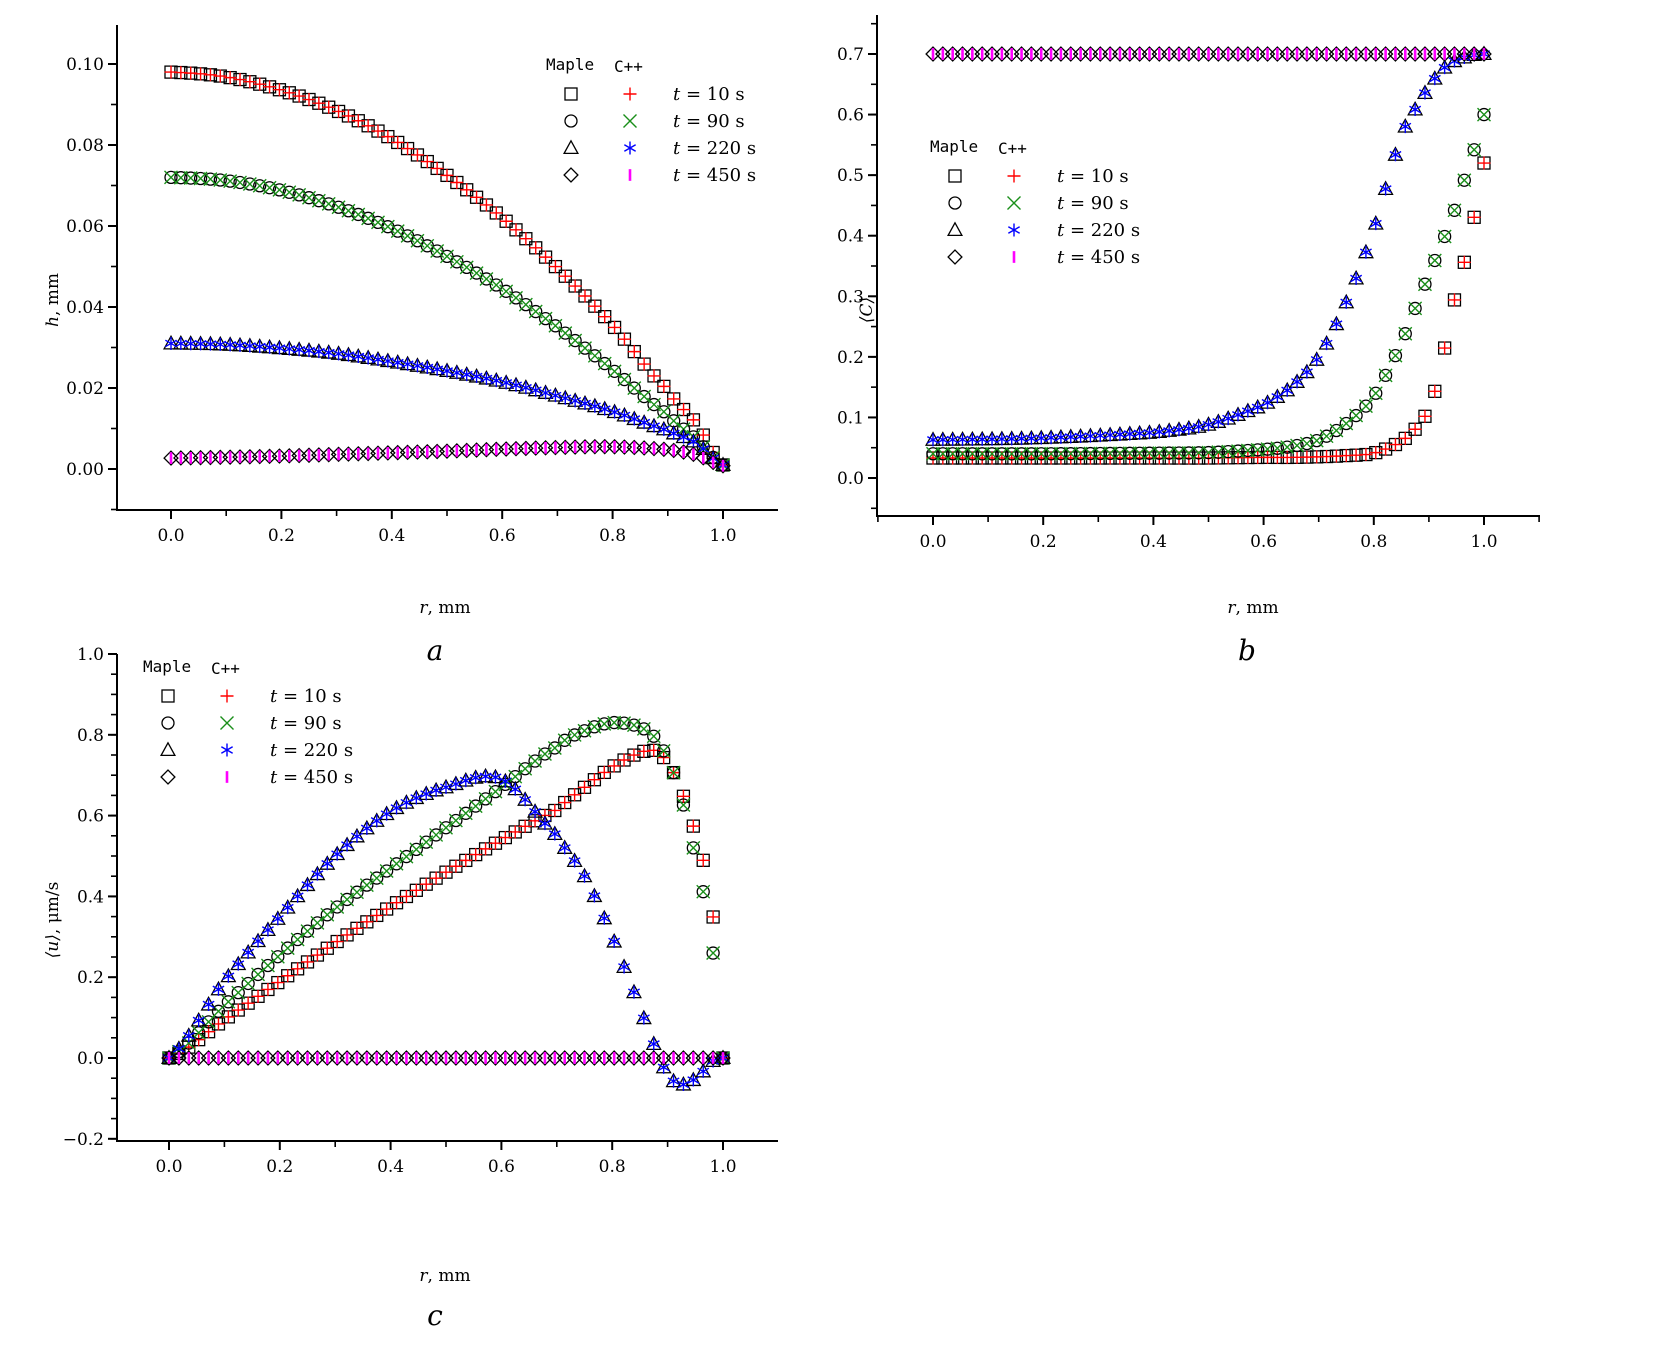  Describe the element at coordinates (628, 66) in the screenshot. I see `legend-header-cpp: C++` at that location.